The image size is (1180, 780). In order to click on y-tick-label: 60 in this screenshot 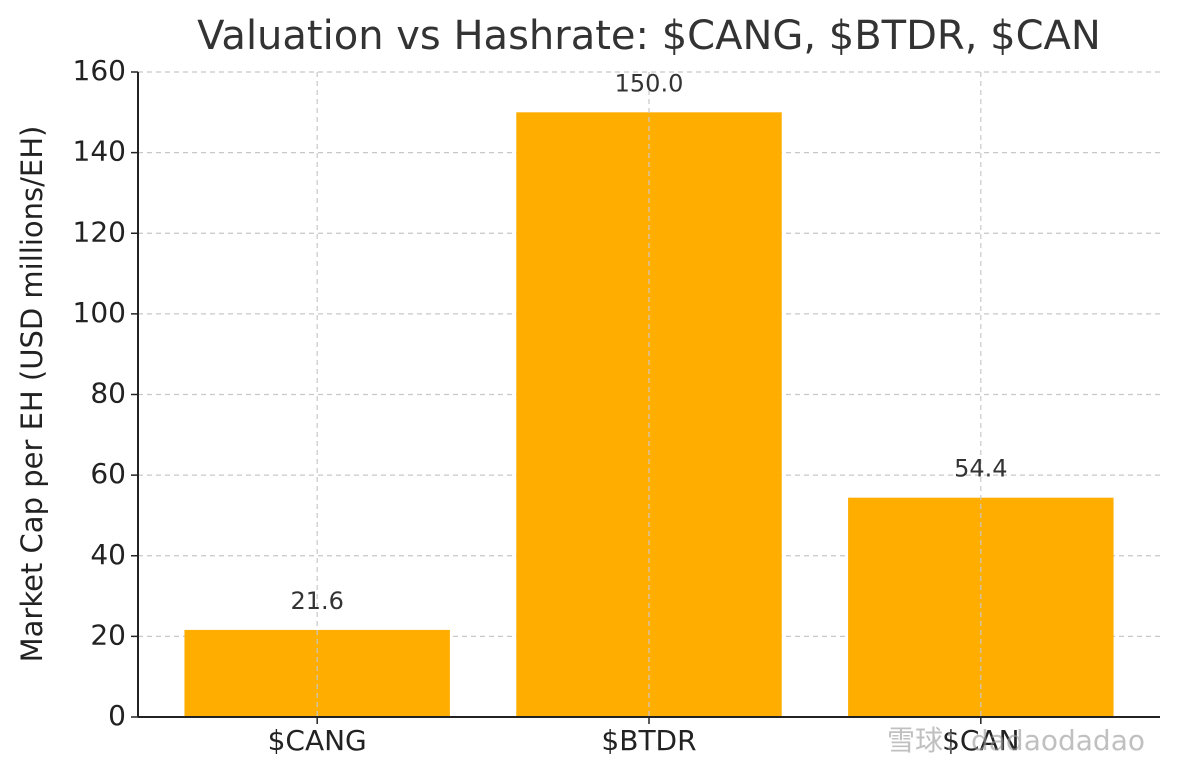, I will do `click(108, 473)`.